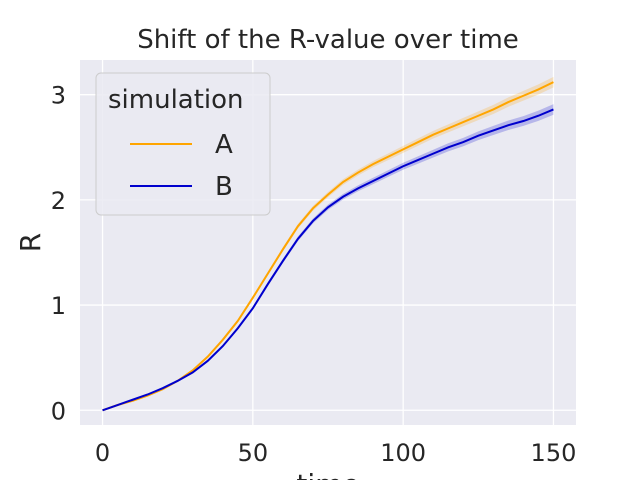  Describe the element at coordinates (554, 453) in the screenshot. I see `x-tick-label: 150` at that location.